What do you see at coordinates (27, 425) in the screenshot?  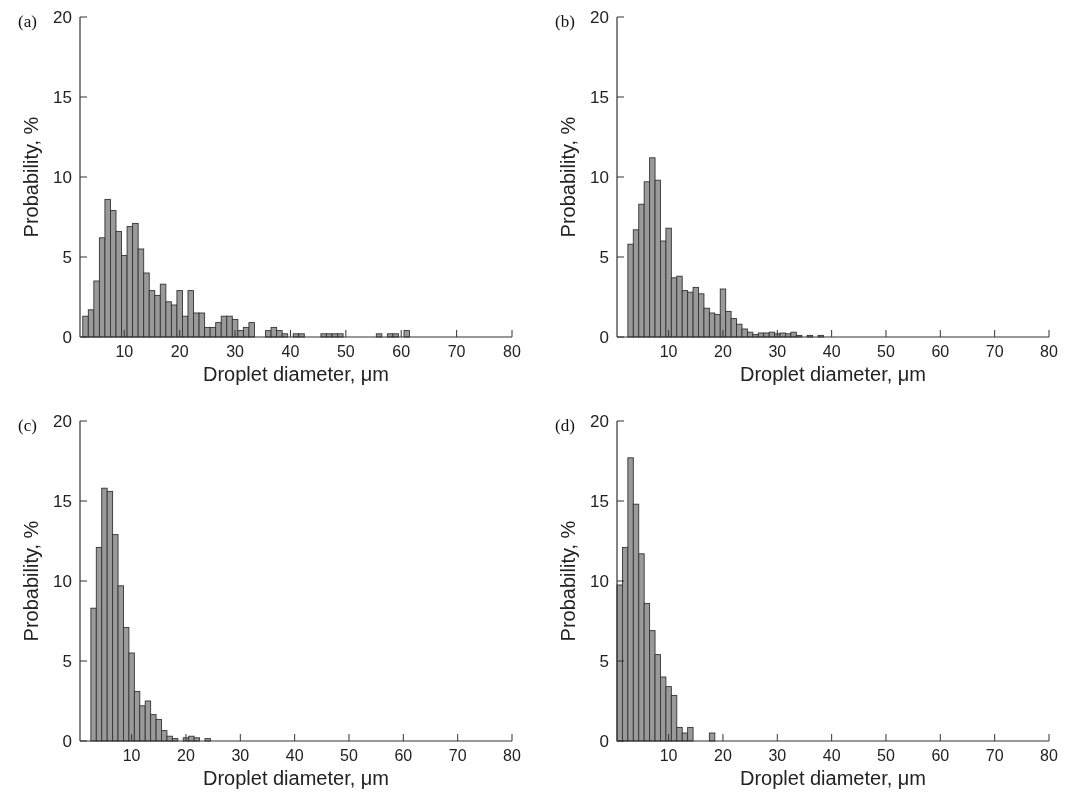 I see `chart-title: (c)` at bounding box center [27, 425].